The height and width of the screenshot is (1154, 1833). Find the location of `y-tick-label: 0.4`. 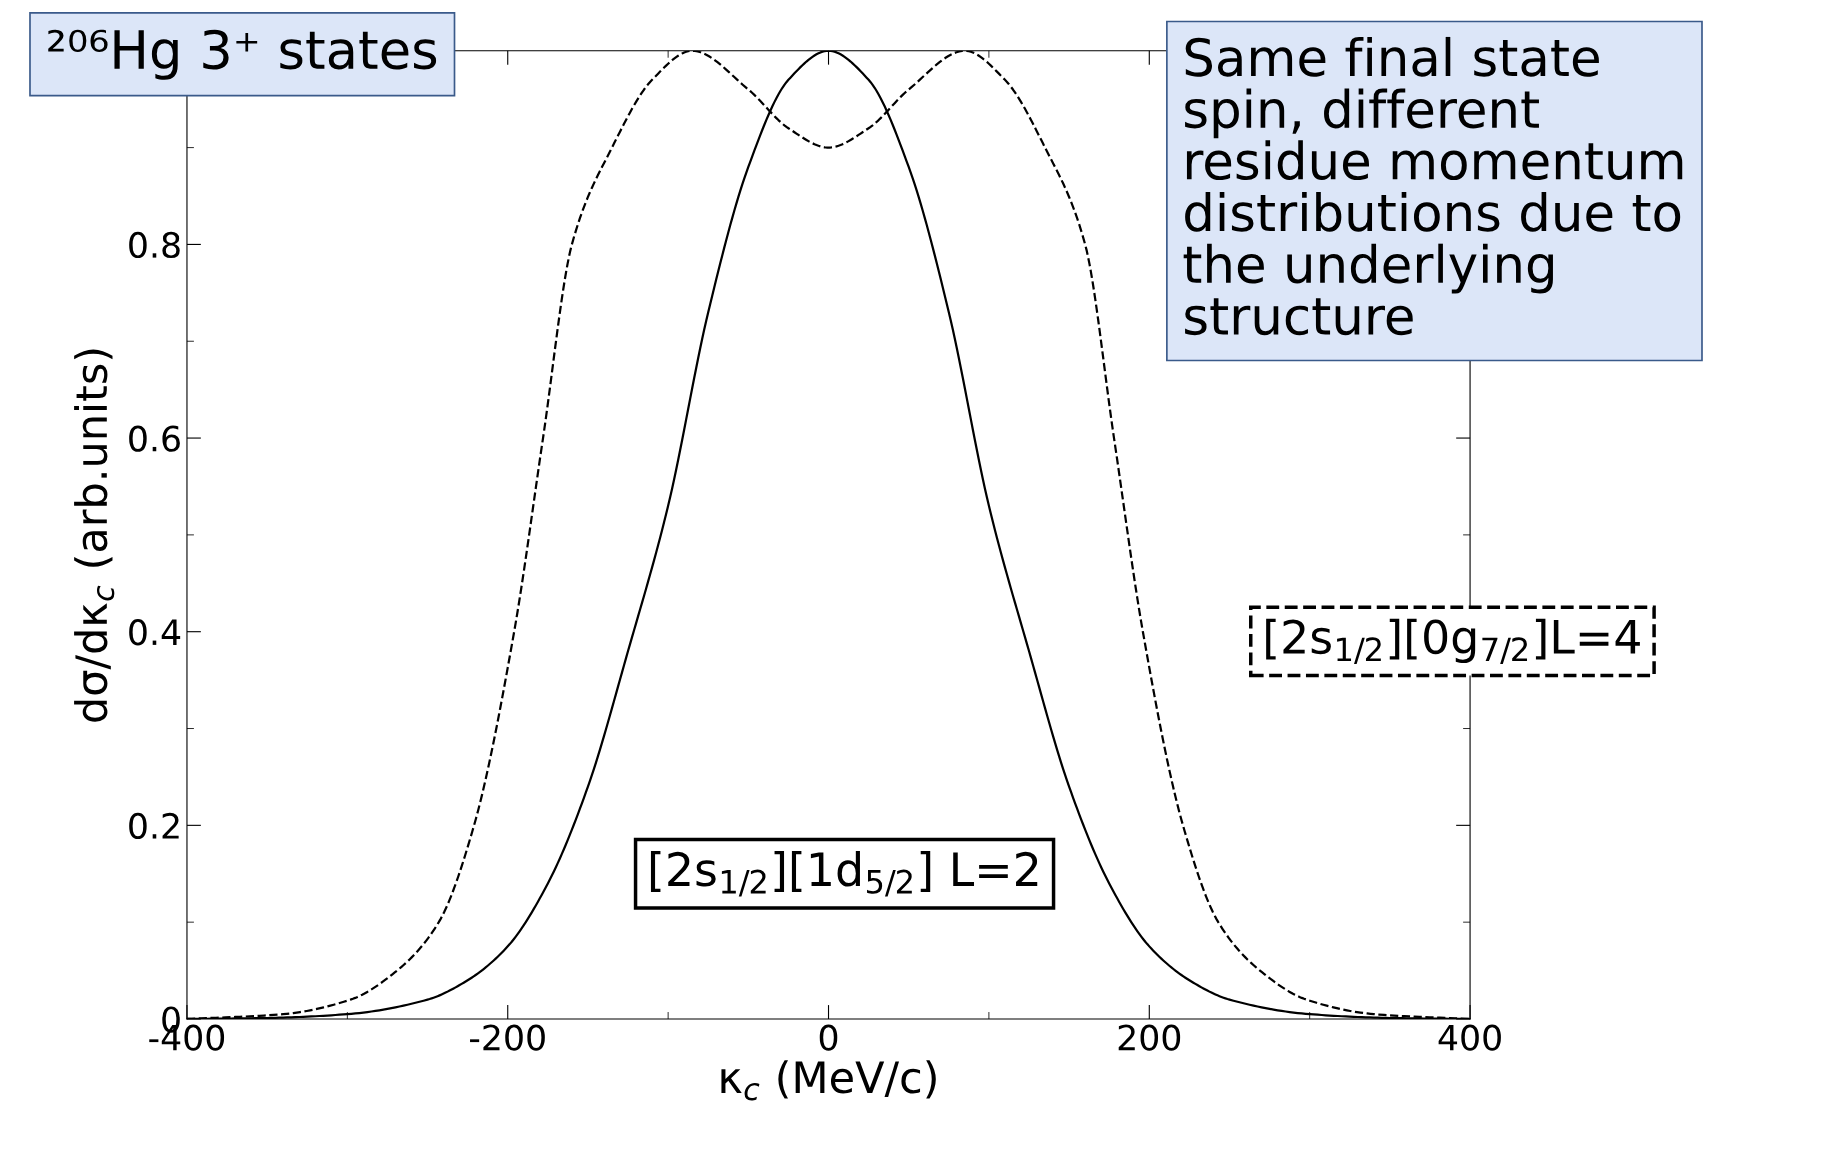

y-tick-label: 0.4 is located at coordinates (155, 632).